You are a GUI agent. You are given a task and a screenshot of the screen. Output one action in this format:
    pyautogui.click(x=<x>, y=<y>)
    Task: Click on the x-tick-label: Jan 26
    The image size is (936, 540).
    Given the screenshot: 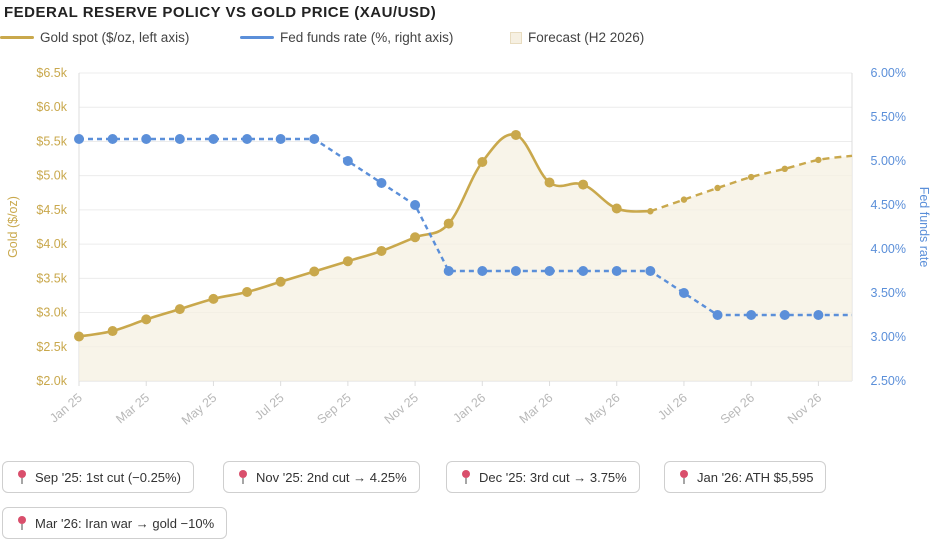 What is the action you would take?
    pyautogui.click(x=469, y=408)
    